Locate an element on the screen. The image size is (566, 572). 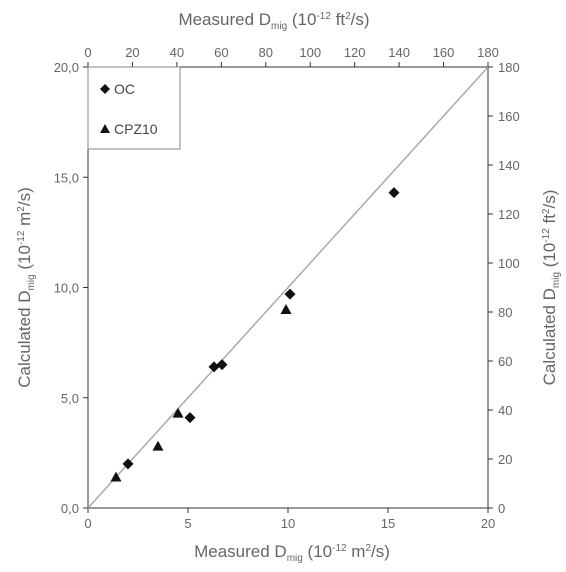
legend-marker-triangle is located at coordinates (105, 128).